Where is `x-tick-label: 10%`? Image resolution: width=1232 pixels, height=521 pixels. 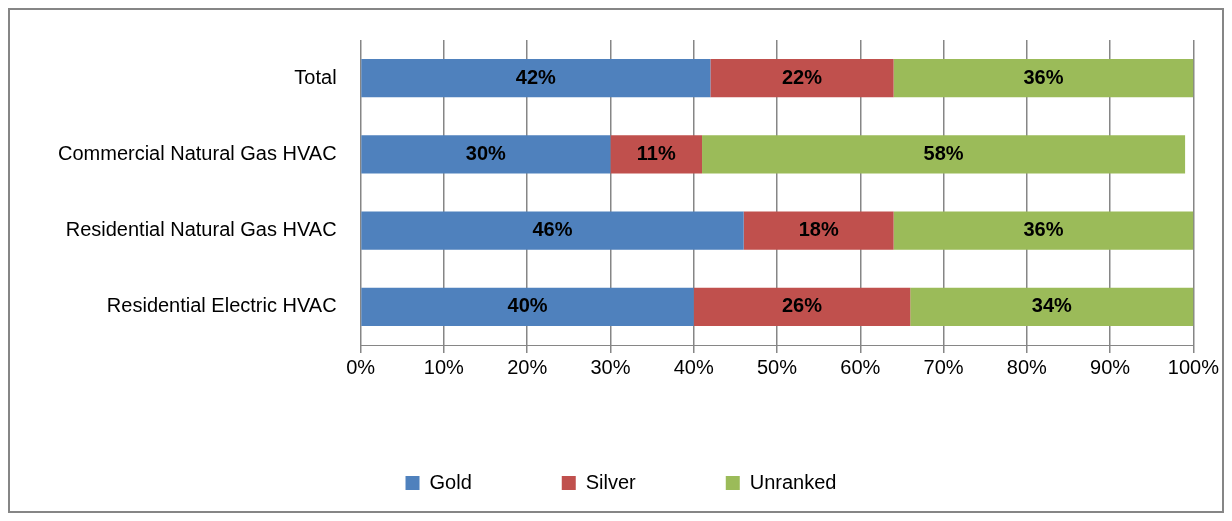
x-tick-label: 10% is located at coordinates (444, 366).